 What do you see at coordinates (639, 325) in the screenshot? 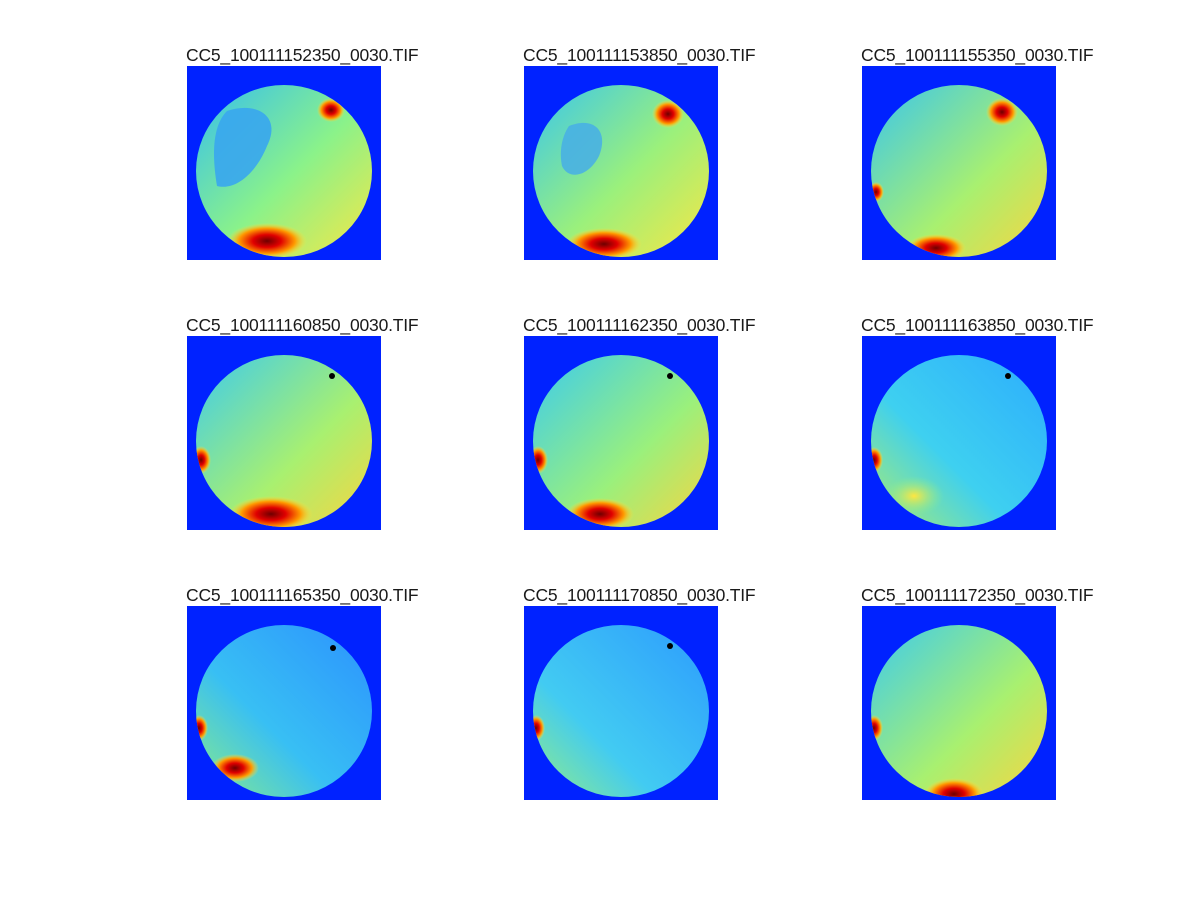
I see `panel-title: CC5_100111162350_0030.TIF` at bounding box center [639, 325].